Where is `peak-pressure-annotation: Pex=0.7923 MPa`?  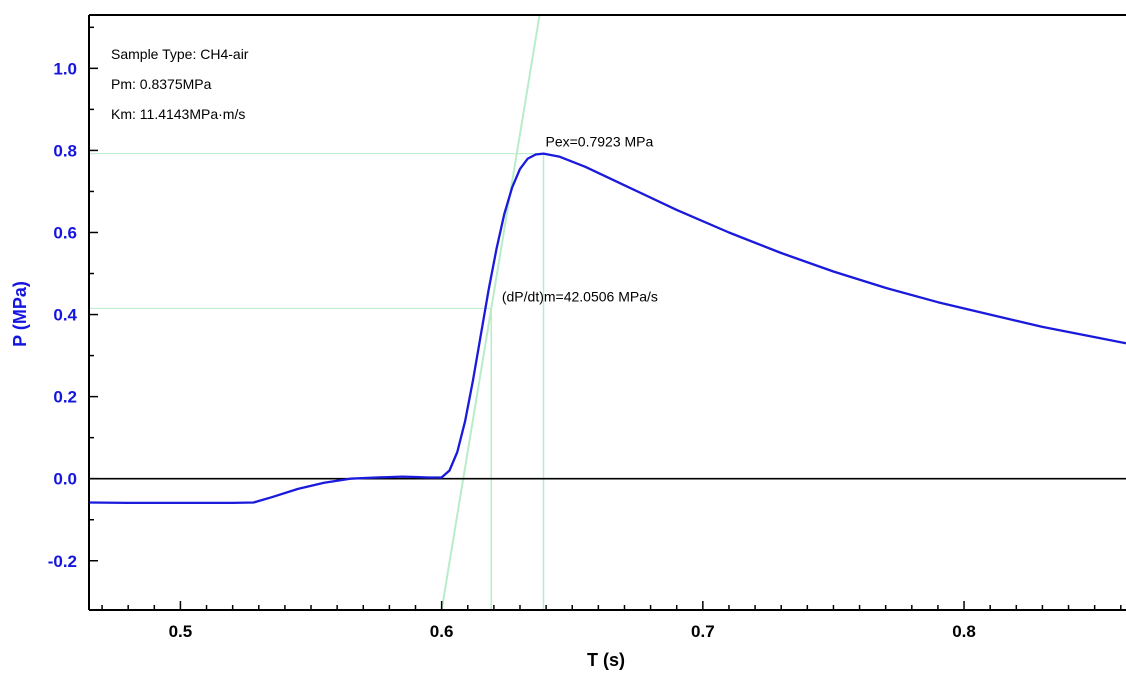
peak-pressure-annotation: Pex=0.7923 MPa is located at coordinates (600, 142).